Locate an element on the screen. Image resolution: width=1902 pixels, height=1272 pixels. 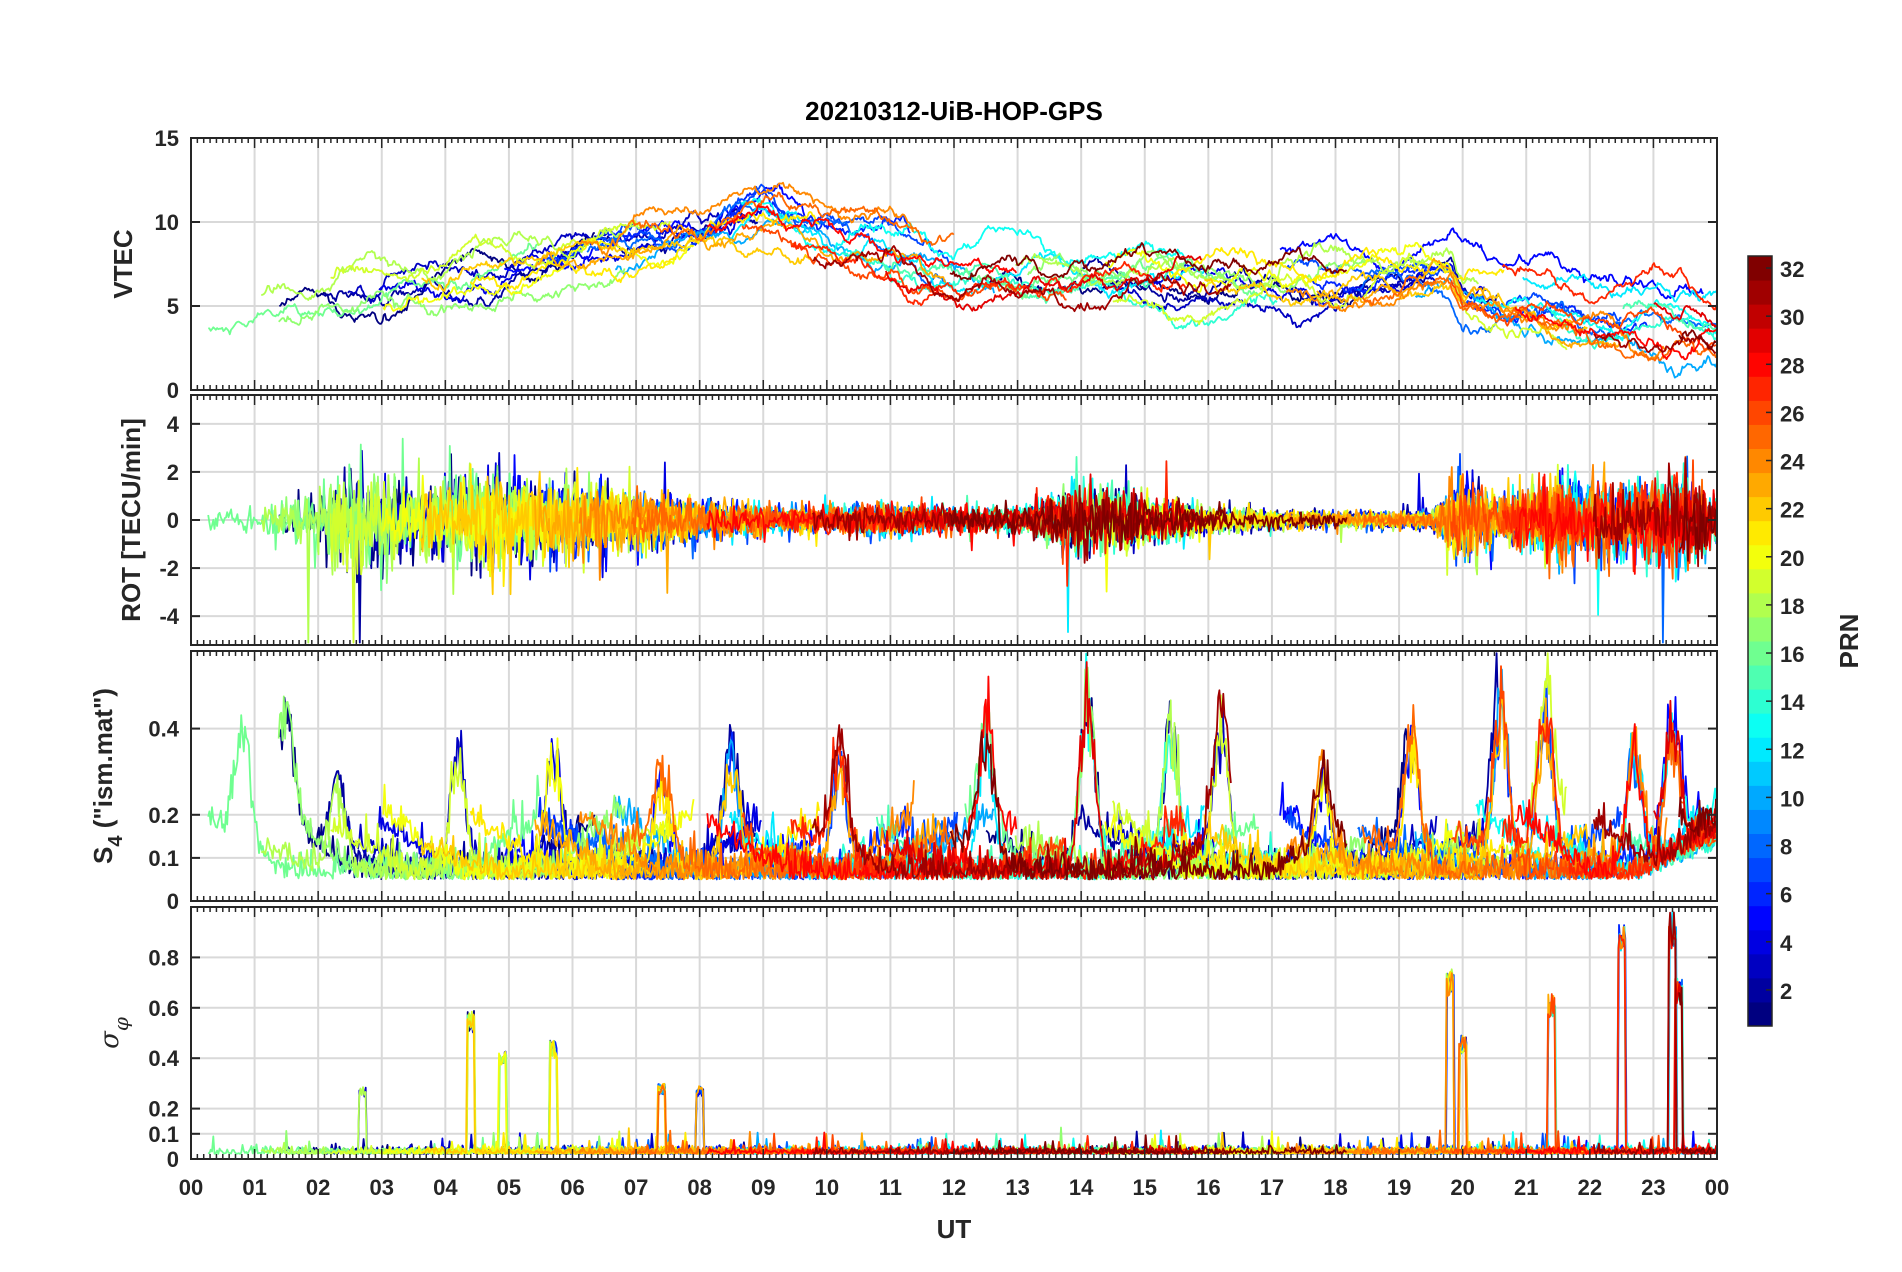
colorbar-tick-label: 20 is located at coordinates (1792, 558).